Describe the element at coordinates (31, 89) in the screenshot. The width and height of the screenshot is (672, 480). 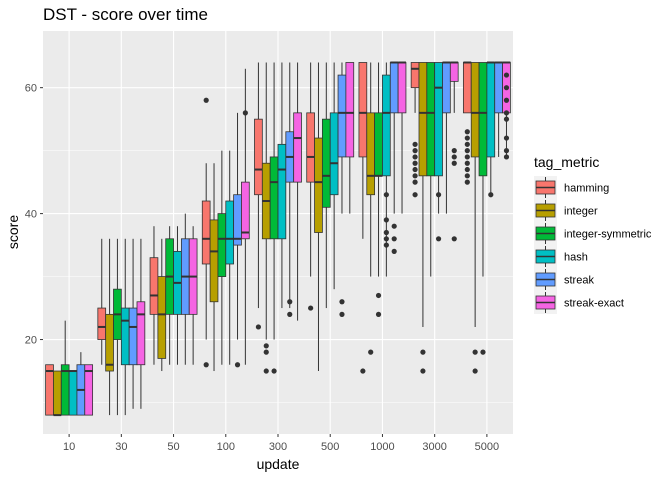
I see `y-tick-label: 60` at that location.